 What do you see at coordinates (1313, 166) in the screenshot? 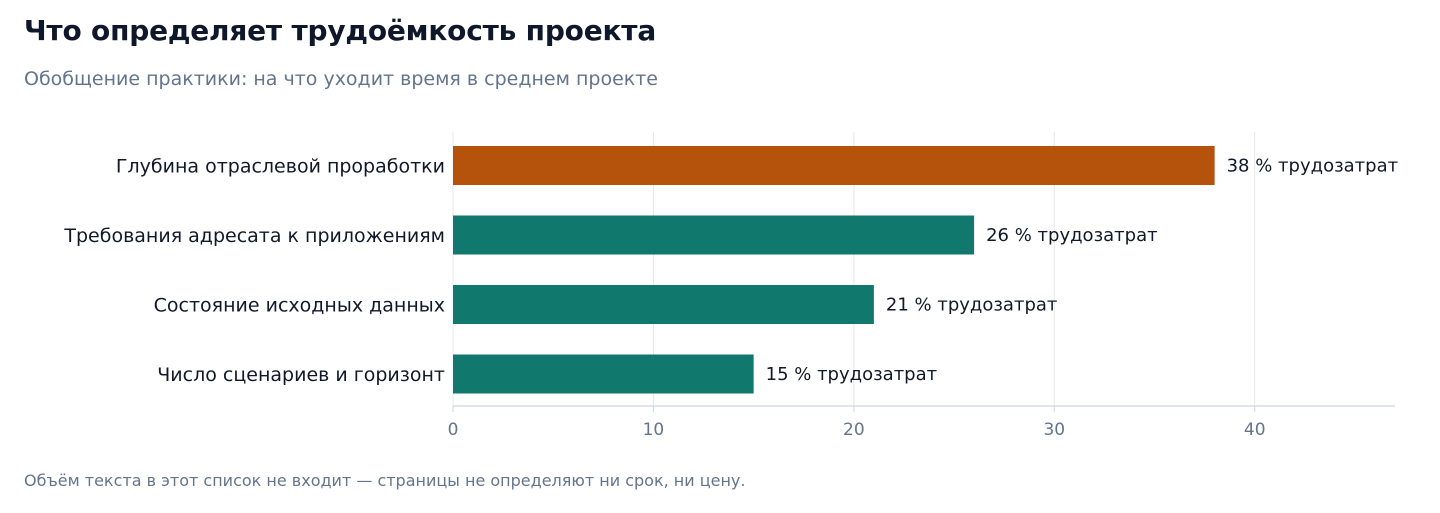
I see `value-label: 38 % трудозатрат` at bounding box center [1313, 166].